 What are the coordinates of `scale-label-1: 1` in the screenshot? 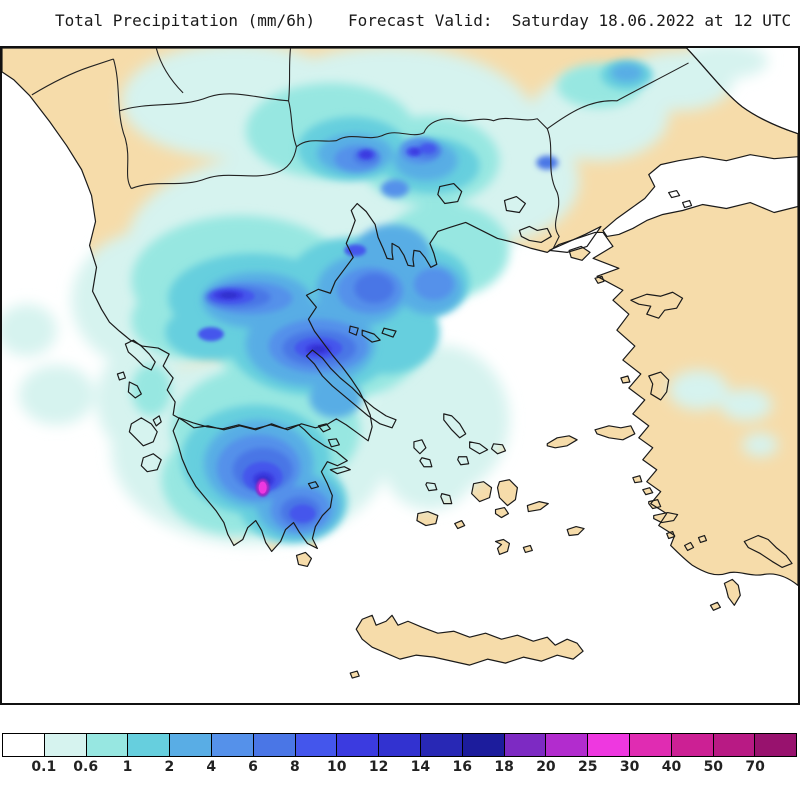 It's located at (127, 767).